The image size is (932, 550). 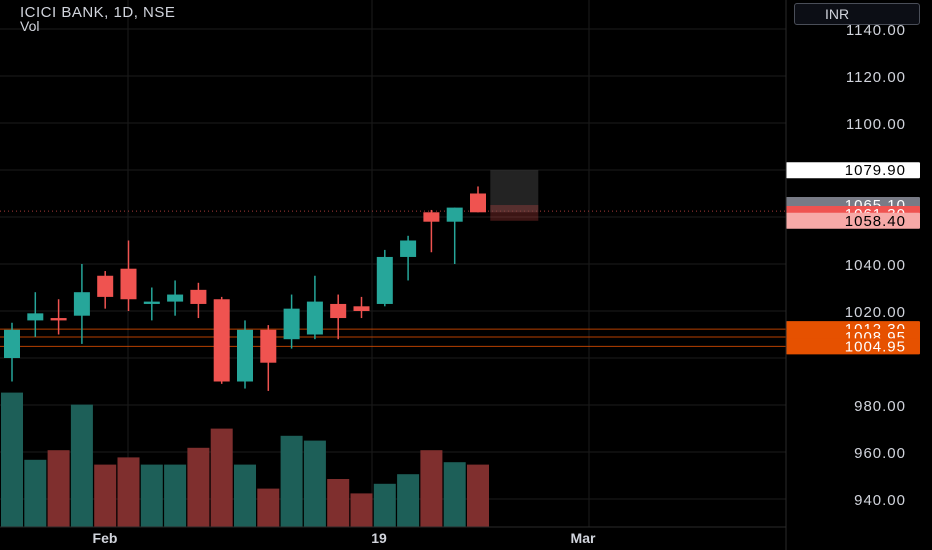 What do you see at coordinates (875, 265) in the screenshot?
I see `y-tick-label: 1040.00` at bounding box center [875, 265].